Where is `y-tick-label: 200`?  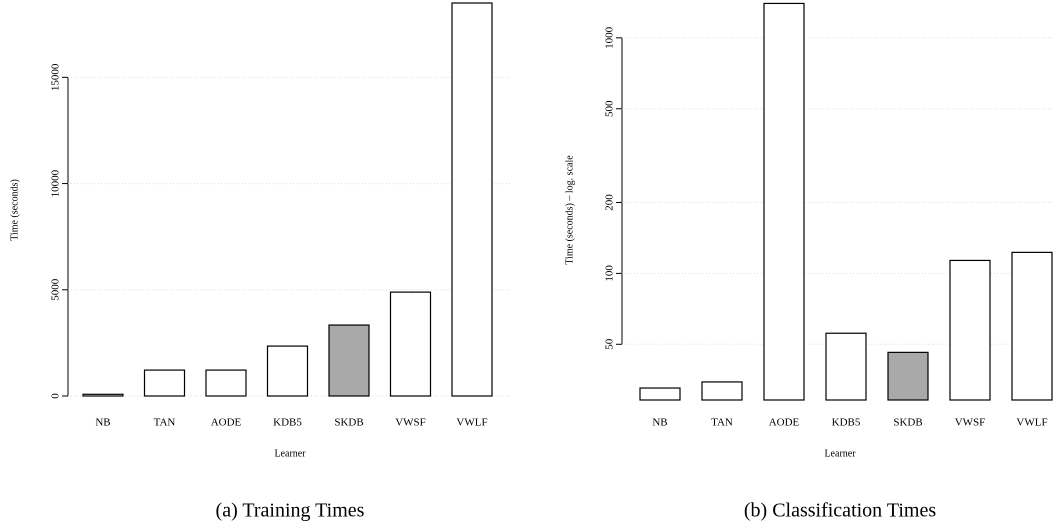 y-tick-label: 200 is located at coordinates (610, 202).